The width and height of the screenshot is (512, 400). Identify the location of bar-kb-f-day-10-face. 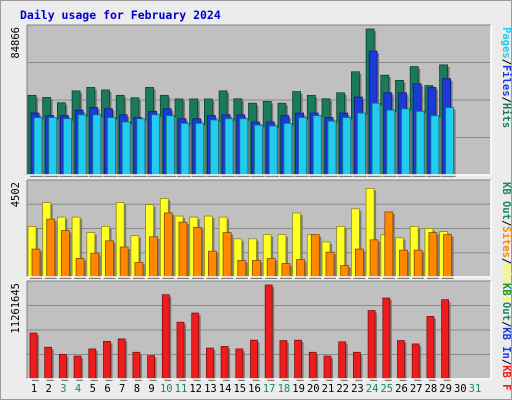
(165, 337).